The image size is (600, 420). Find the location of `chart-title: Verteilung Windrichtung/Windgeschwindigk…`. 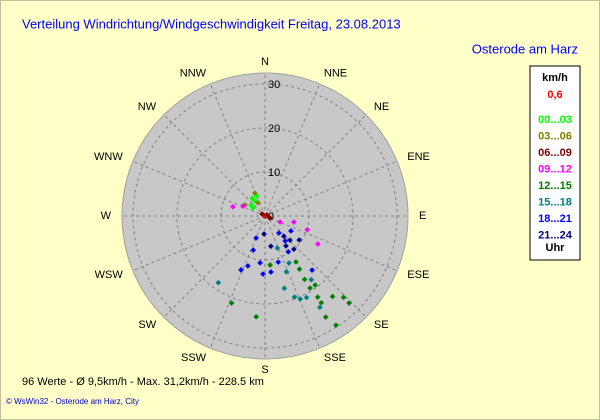

chart-title: Verteilung Windrichtung/Windgeschwindigk… is located at coordinates (211, 23).